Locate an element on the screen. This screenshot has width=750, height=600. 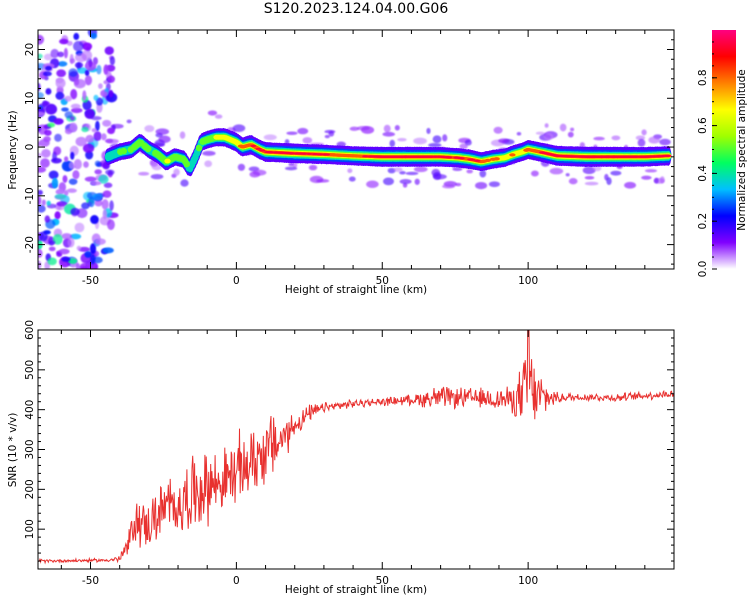
colorbar-ticks: 0.0 0.2 0.4 0.6 0.8 is located at coordinates (707, 159).